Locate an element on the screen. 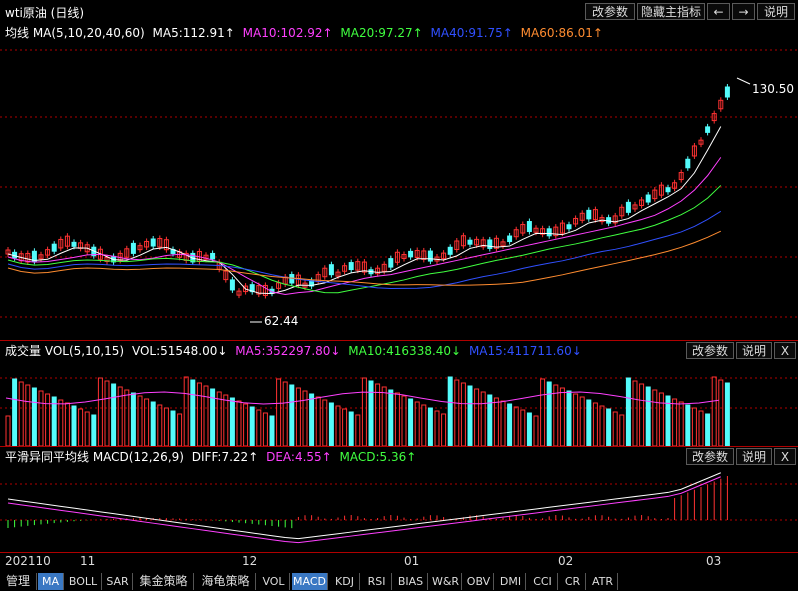 This screenshot has width=798, height=591. vol-help-button: 说明 is located at coordinates (754, 350).